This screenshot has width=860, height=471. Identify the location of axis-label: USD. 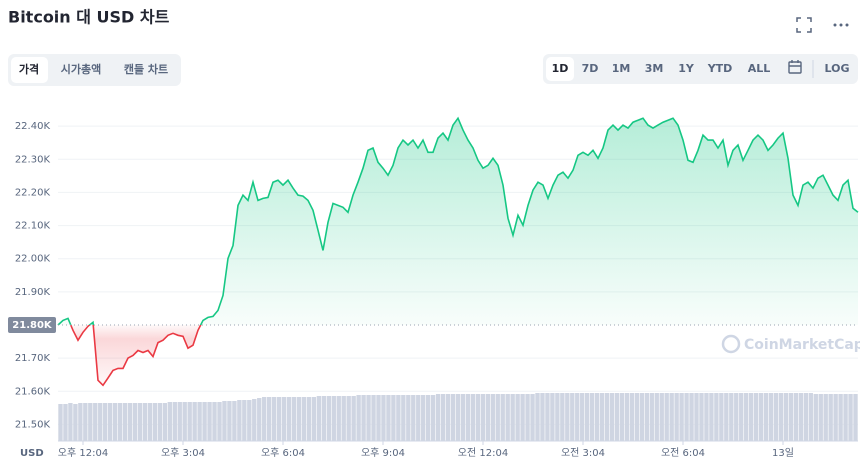
(32, 453).